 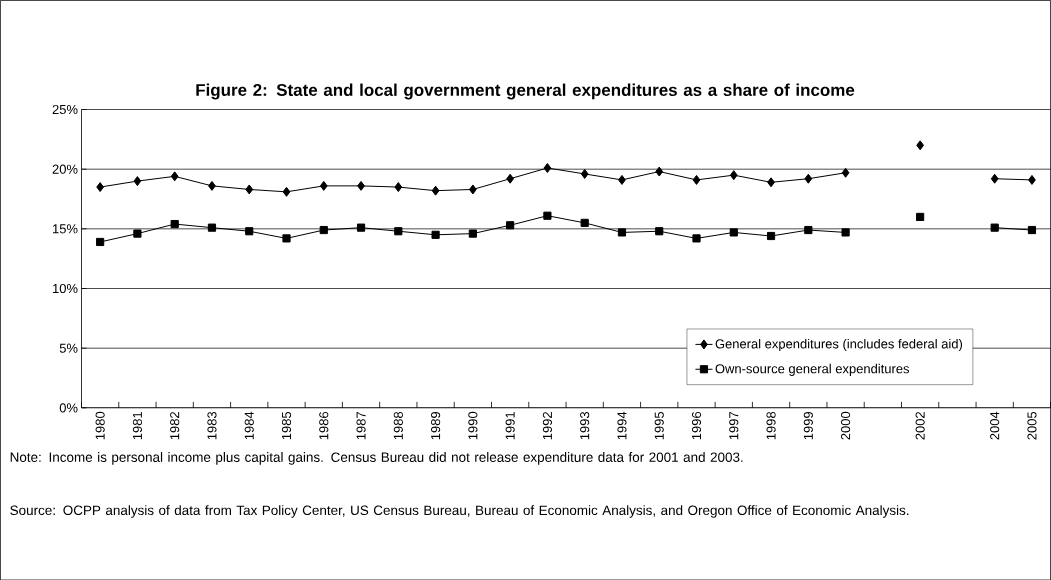 I want to click on x-tick-label: 1990, so click(x=473, y=425).